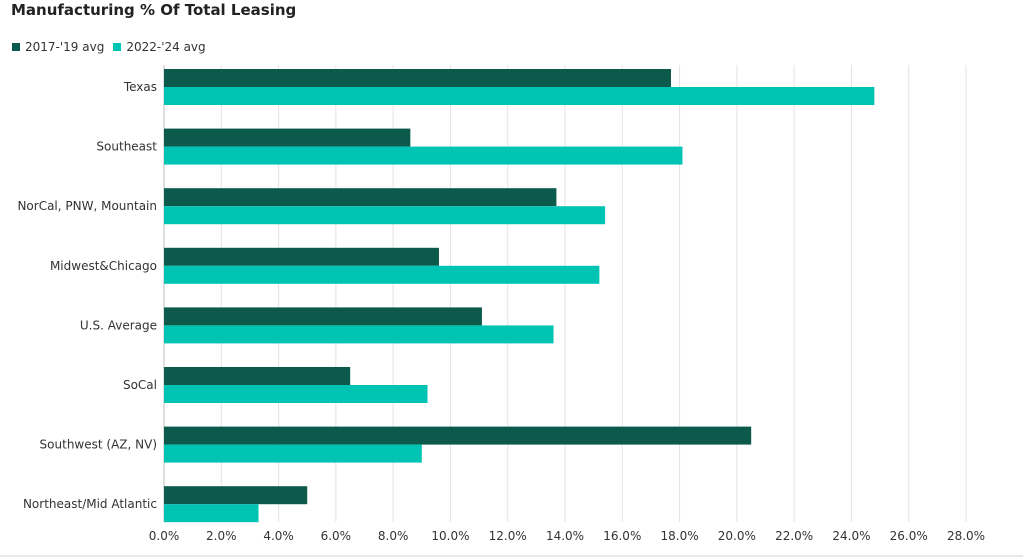 This screenshot has height=560, width=1023. What do you see at coordinates (336, 536) in the screenshot?
I see `x-tick-label: 6.0%` at bounding box center [336, 536].